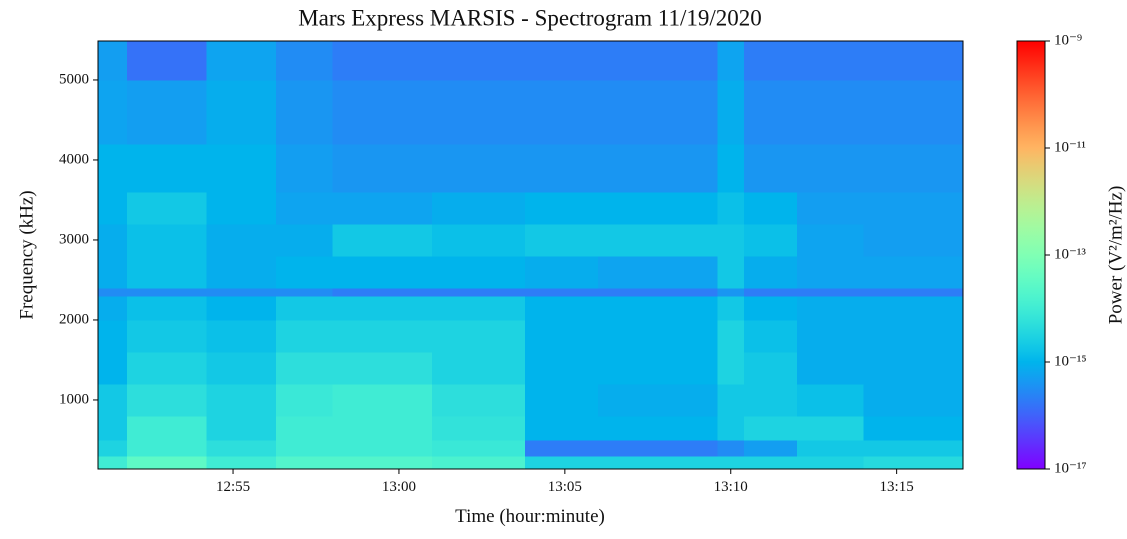 Image resolution: width=1127 pixels, height=539 pixels. I want to click on y-tick-label: 5000, so click(74, 79).